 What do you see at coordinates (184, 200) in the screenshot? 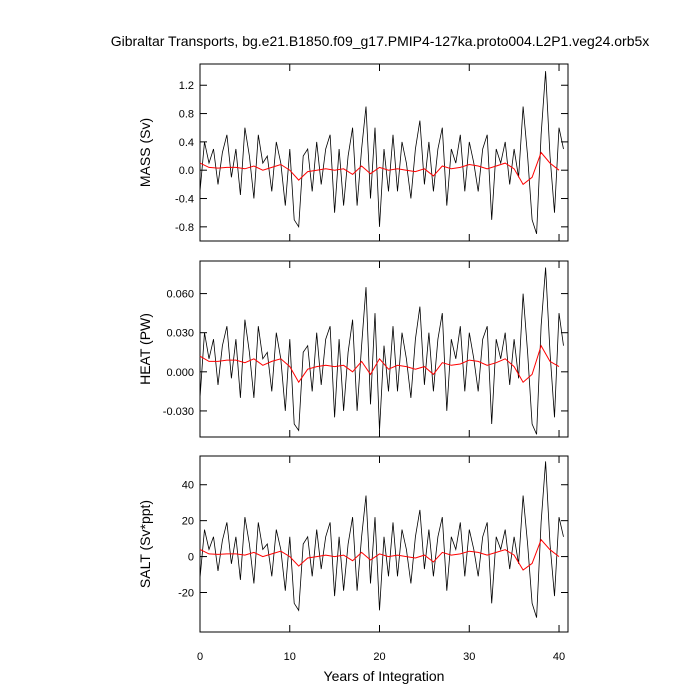
I see `y-tick-label: -0.4` at bounding box center [184, 200].